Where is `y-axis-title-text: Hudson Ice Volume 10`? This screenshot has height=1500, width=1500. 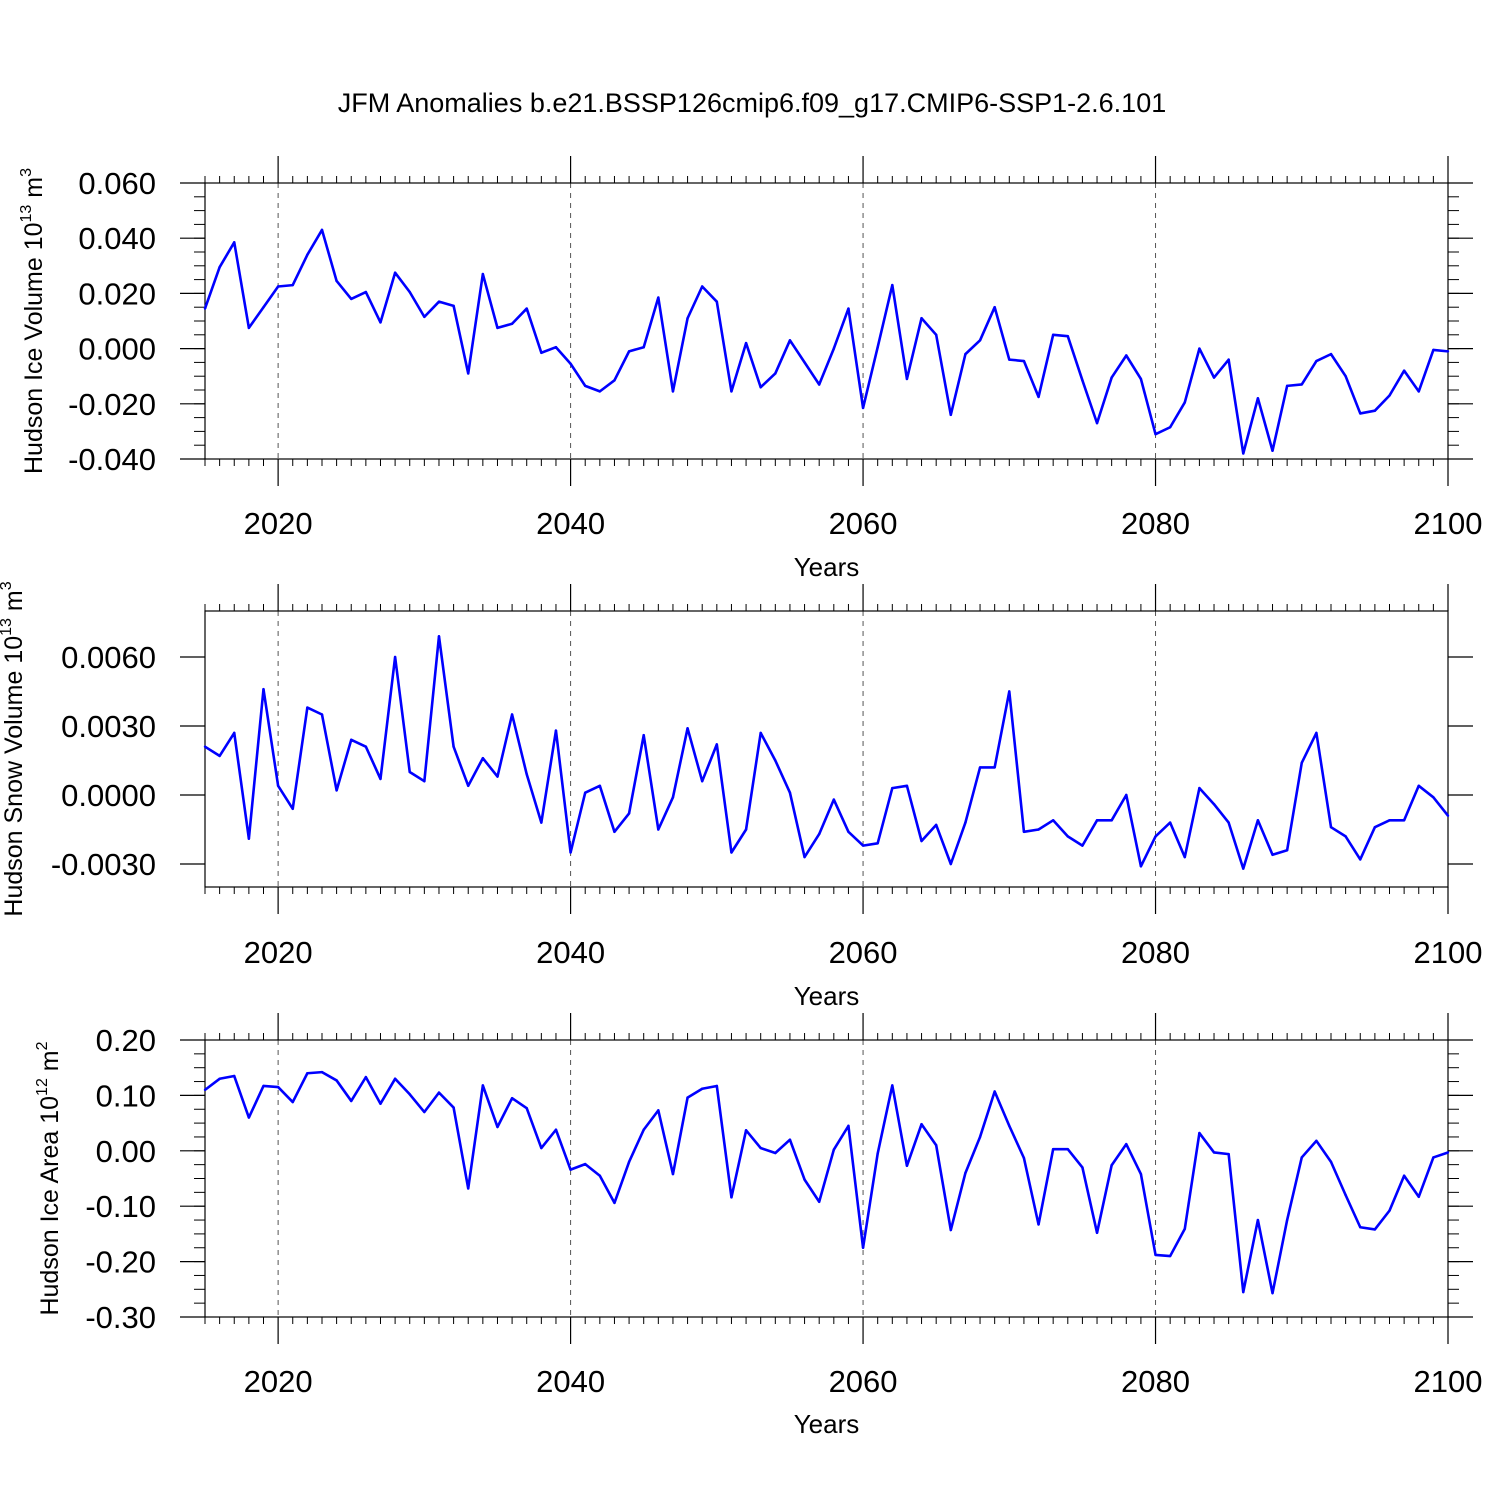 y-axis-title-text: Hudson Ice Volume 10 is located at coordinates (34, 348).